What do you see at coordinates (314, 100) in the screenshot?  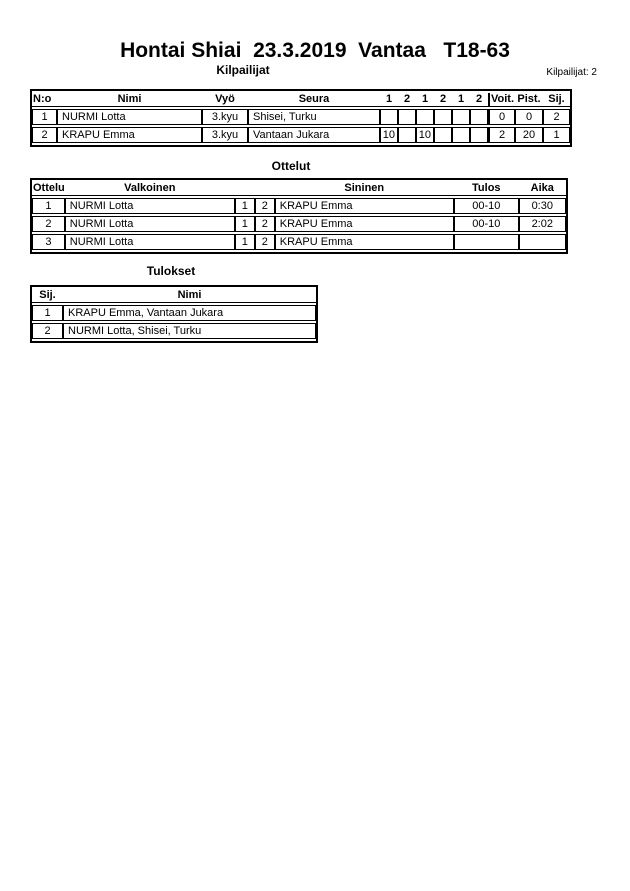 I see `header-club: Seura` at bounding box center [314, 100].